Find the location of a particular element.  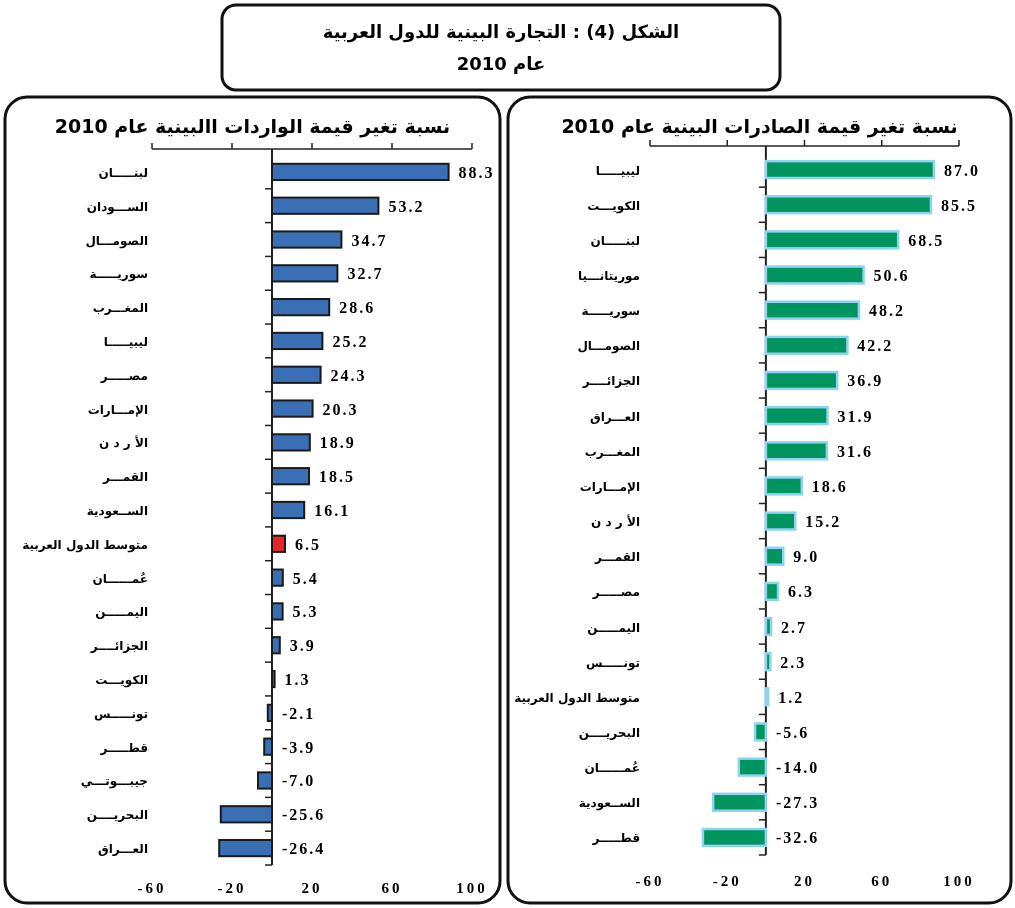

chart-title: نسبة تغير قيمة الصادرات البينية عام 2010 is located at coordinates (759, 126).